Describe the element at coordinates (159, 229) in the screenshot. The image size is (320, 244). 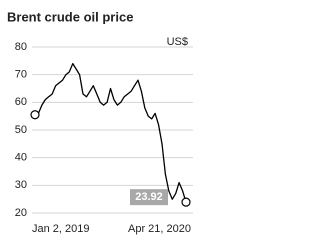
I see `x-tick-label: Apr 21, 2020` at that location.